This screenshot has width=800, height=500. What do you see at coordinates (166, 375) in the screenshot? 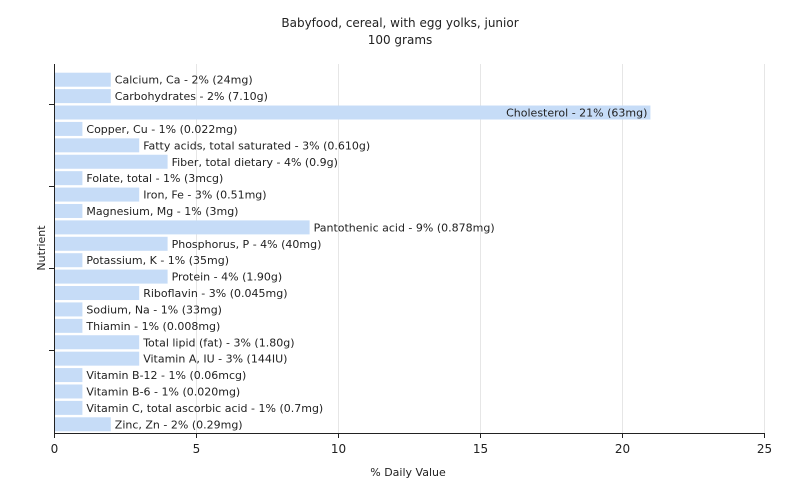
I see `bar-label: Vitamin B-12 - 1% (0.06mcg)` at bounding box center [166, 375].